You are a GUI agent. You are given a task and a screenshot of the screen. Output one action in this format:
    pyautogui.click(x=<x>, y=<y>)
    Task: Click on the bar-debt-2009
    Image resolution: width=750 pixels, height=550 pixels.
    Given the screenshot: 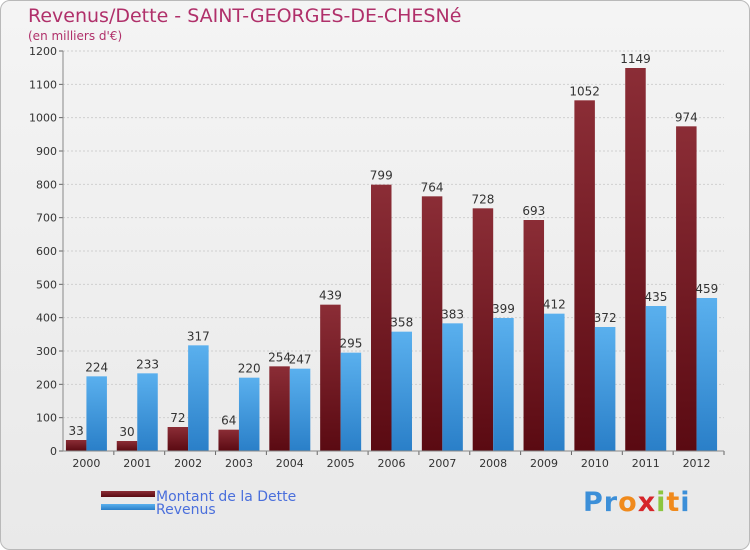 What is the action you would take?
    pyautogui.click(x=534, y=335)
    